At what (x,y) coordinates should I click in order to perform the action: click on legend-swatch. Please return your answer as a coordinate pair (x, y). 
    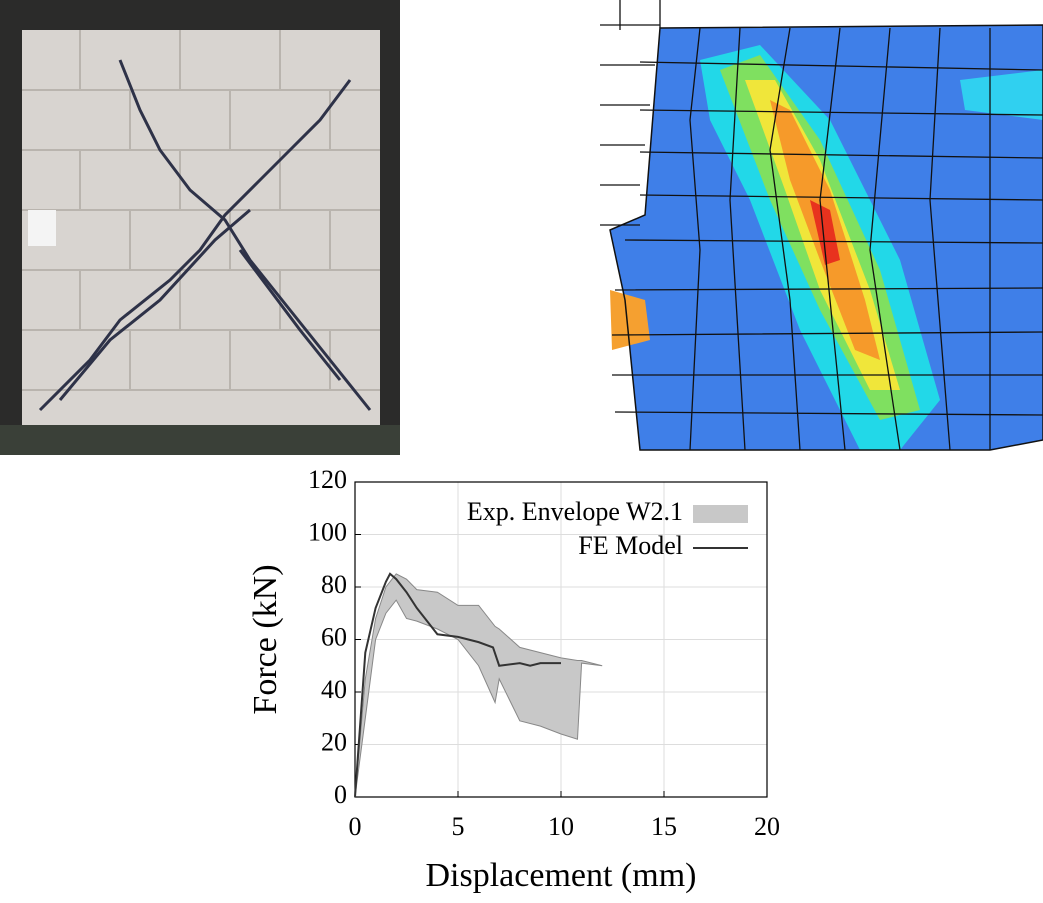
    Looking at the image, I should click on (720, 514).